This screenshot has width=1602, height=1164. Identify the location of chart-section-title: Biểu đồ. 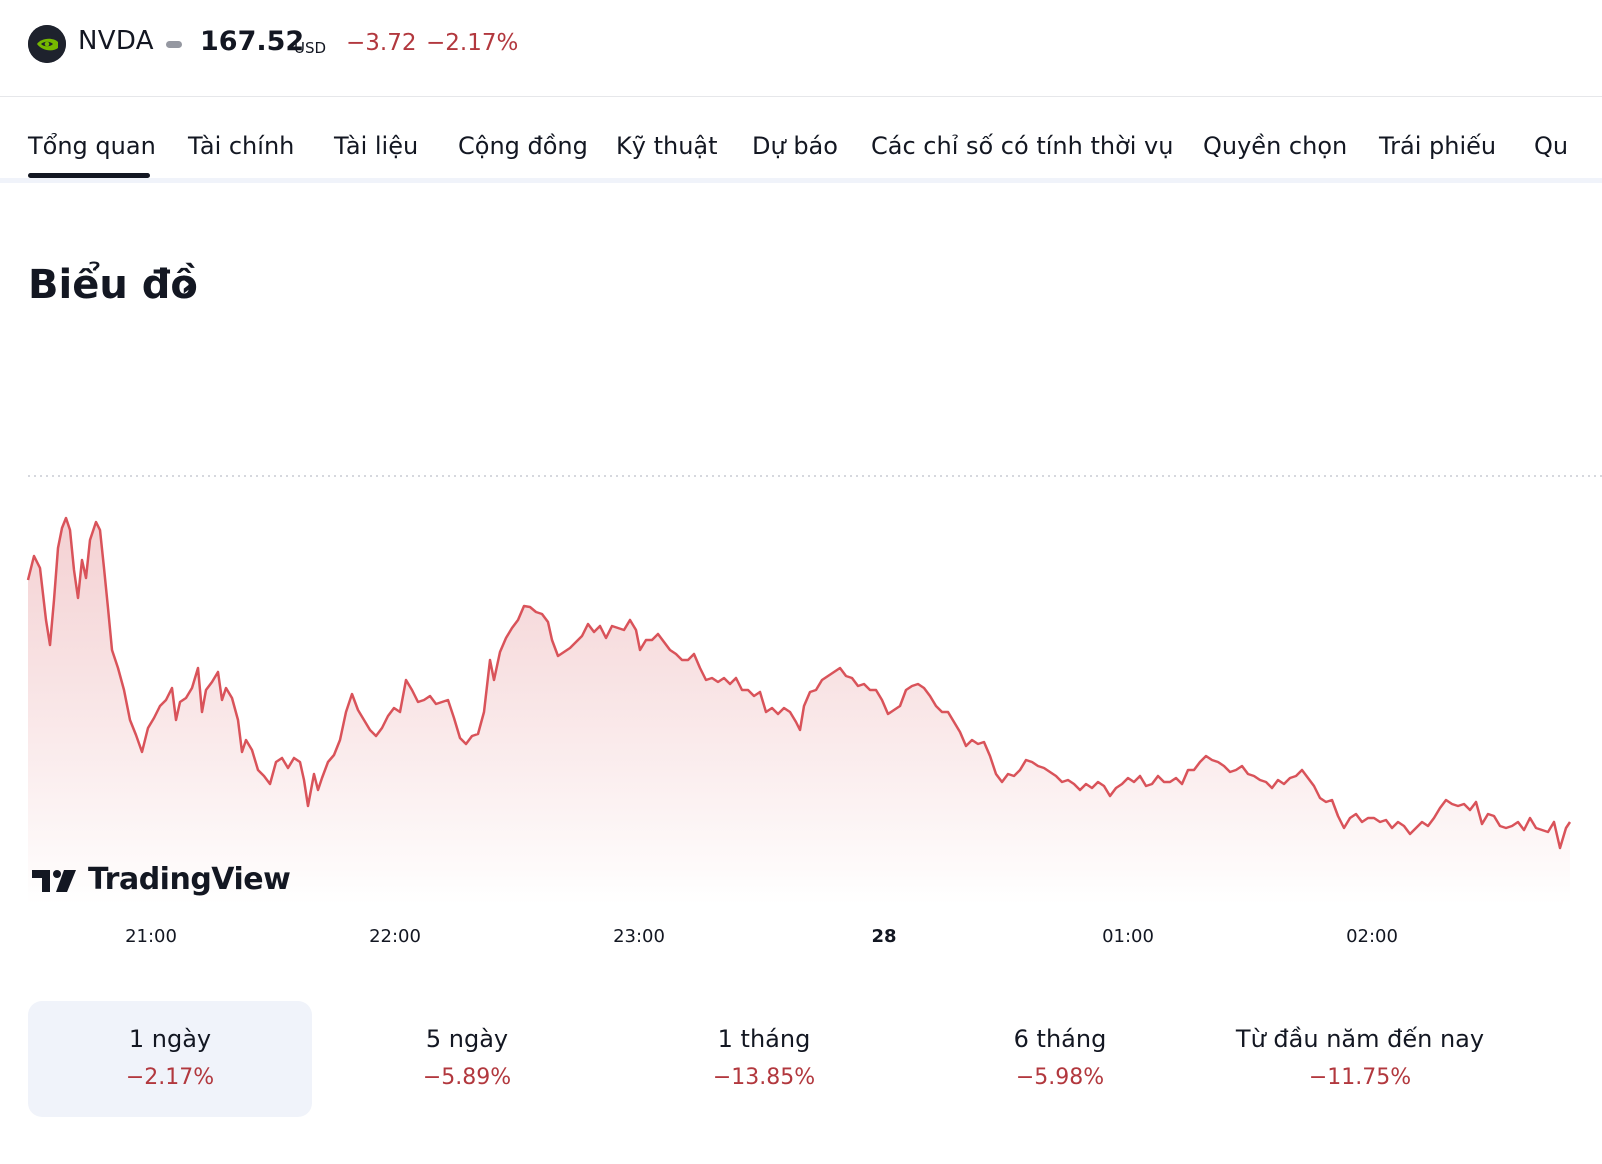
(113, 285).